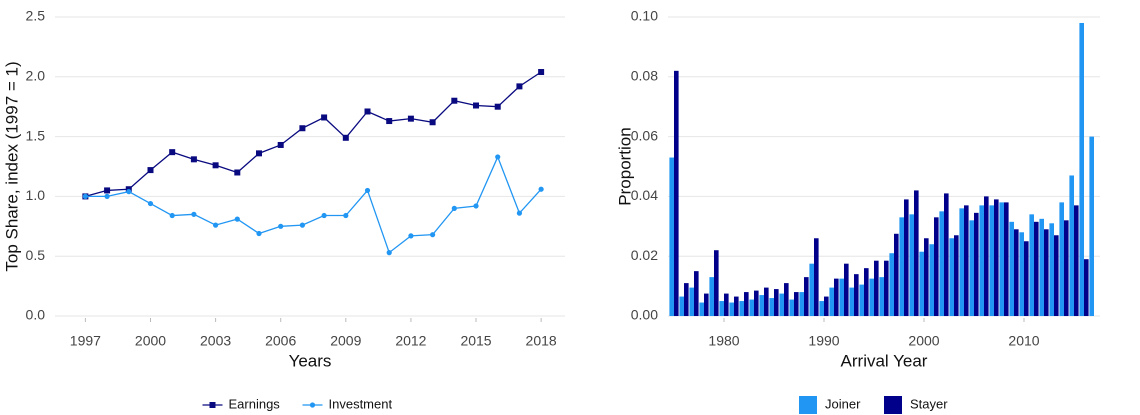 The image size is (1140, 415). I want to click on y-tick-label: 1.5, so click(36, 135).